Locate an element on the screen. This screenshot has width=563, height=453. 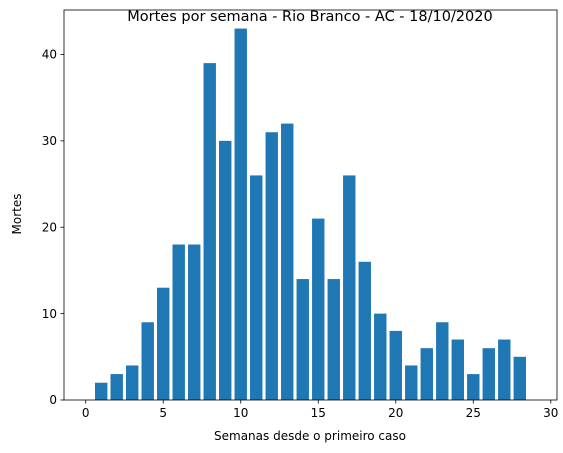
x-tick-label: 5 is located at coordinates (163, 413).